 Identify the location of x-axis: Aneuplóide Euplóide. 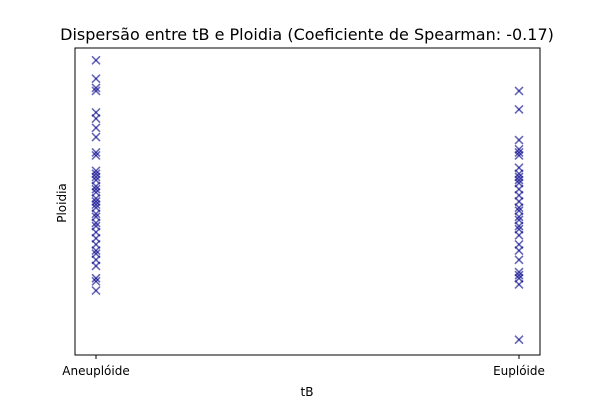
(303, 366).